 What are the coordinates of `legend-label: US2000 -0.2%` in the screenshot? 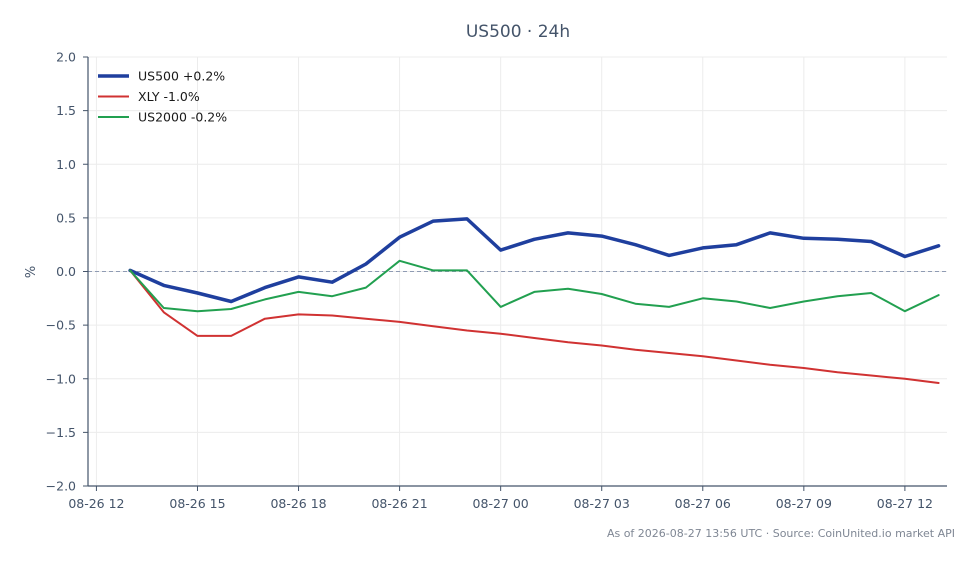 It's located at (182, 117).